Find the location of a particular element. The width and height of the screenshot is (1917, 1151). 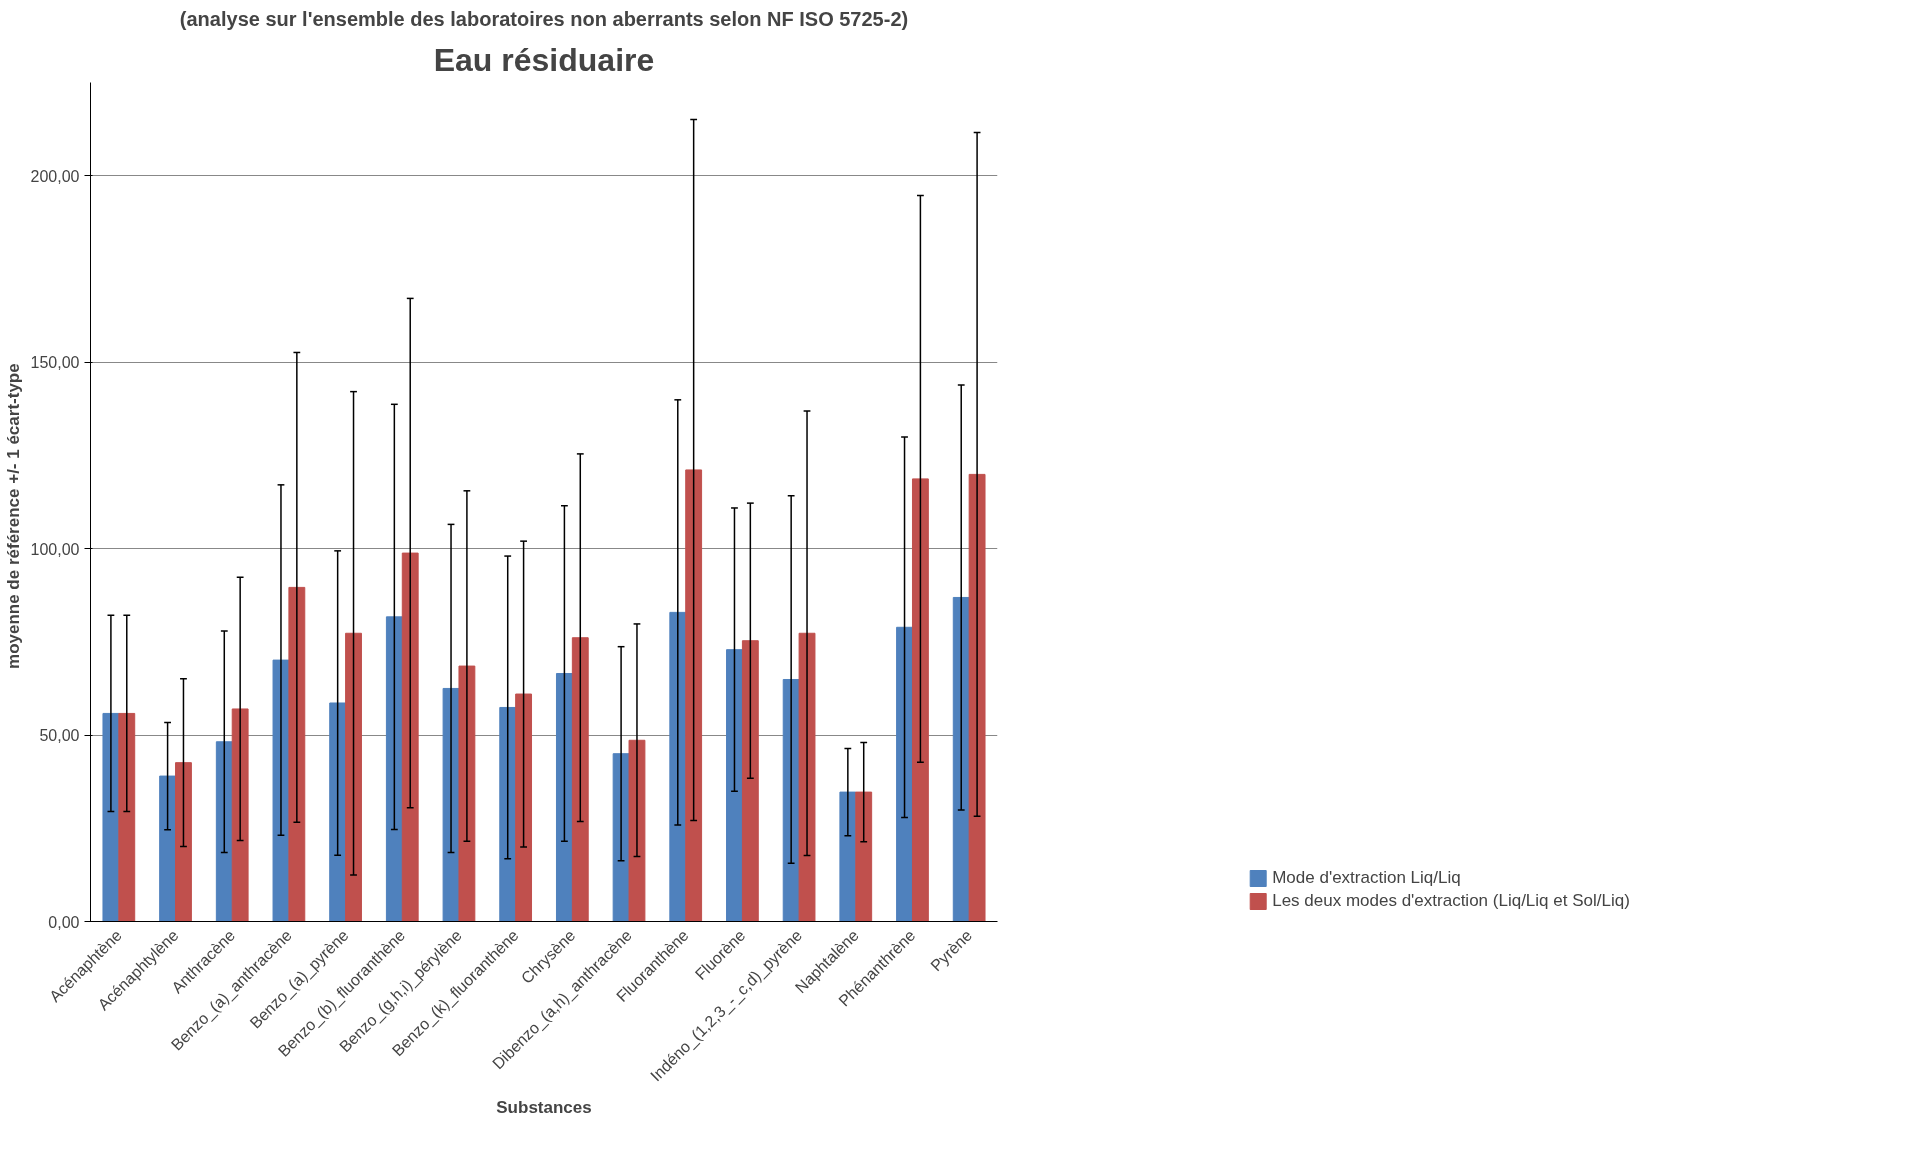

y-tick-label: 0,00 is located at coordinates (64, 922).